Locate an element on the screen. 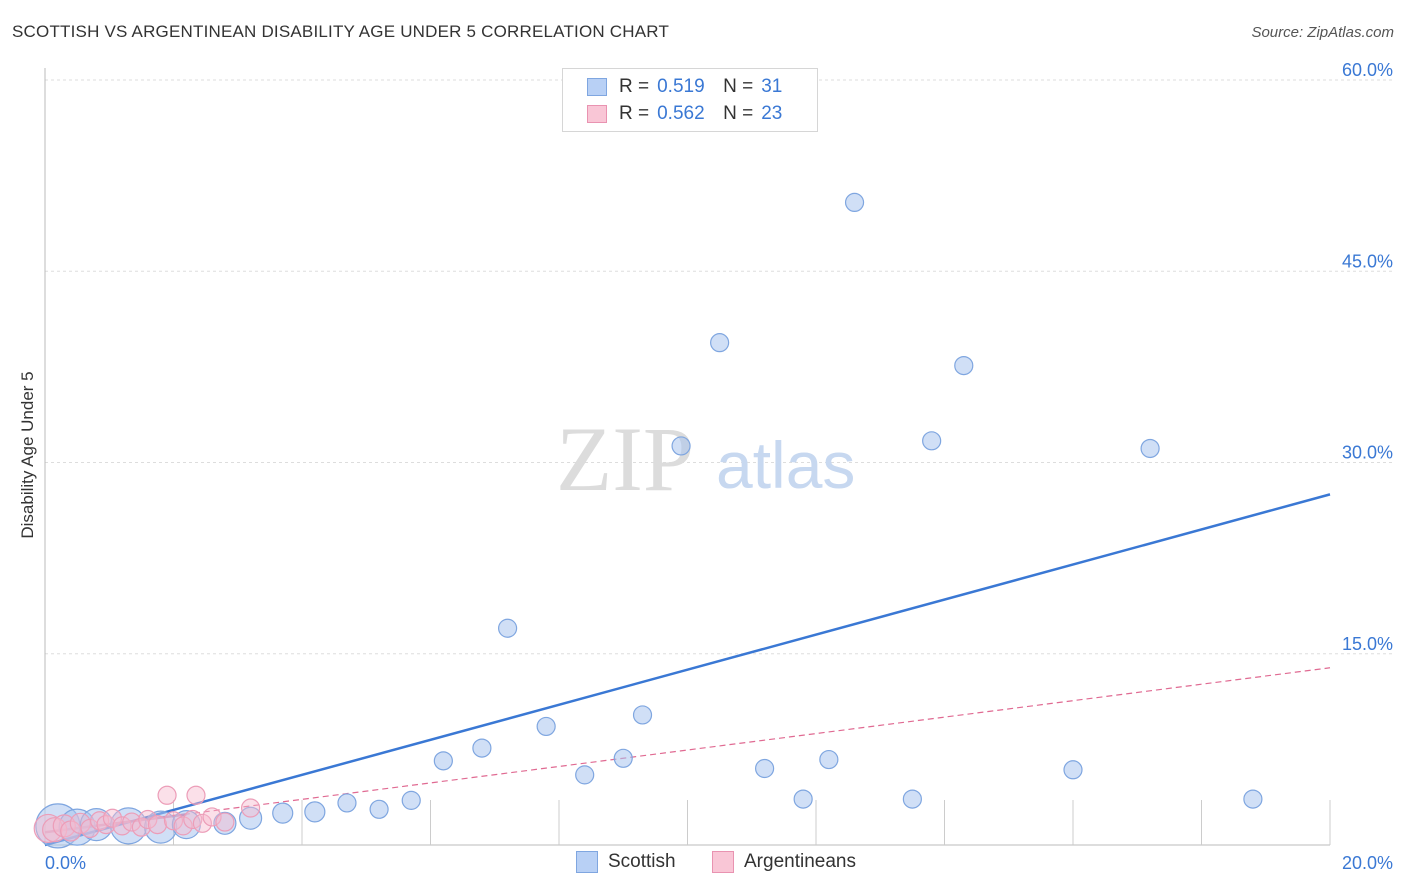  legend: R = 0.519 N = 31 R = 0.562 N = 23 is located at coordinates (690, 100).